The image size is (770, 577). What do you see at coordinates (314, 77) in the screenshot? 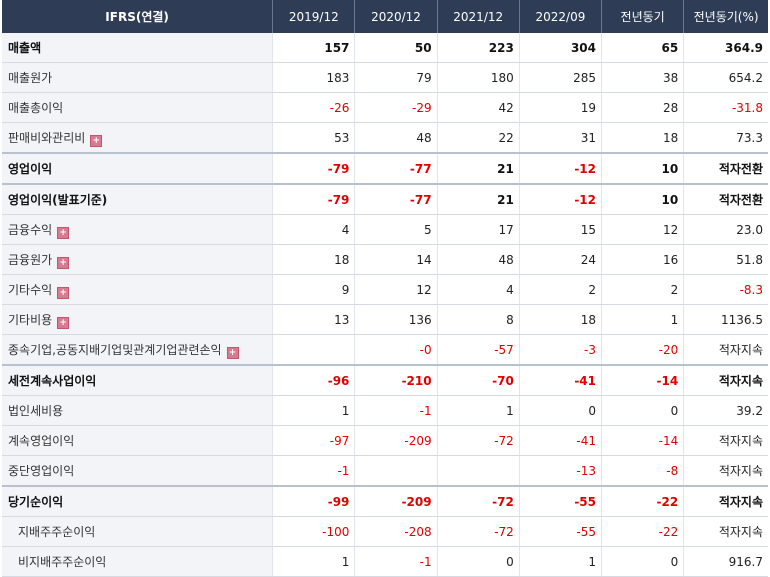
I see `value-cell: 183` at bounding box center [314, 77].